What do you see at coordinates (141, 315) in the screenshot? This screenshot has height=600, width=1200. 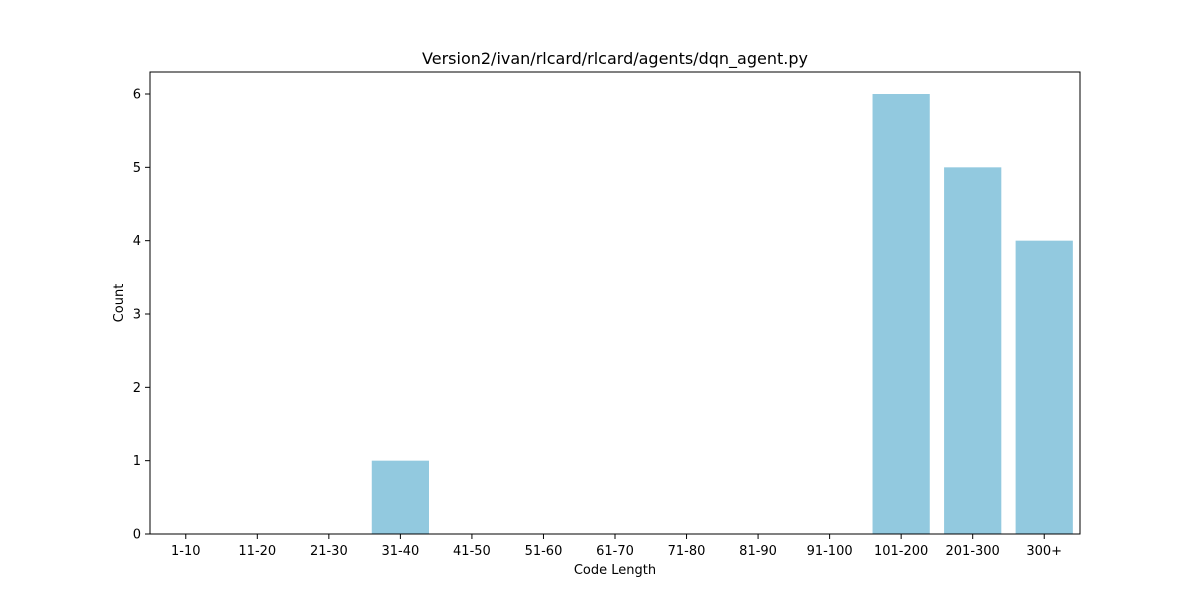 I see `y-axis: 0 1 2 3 4 5 6` at bounding box center [141, 315].